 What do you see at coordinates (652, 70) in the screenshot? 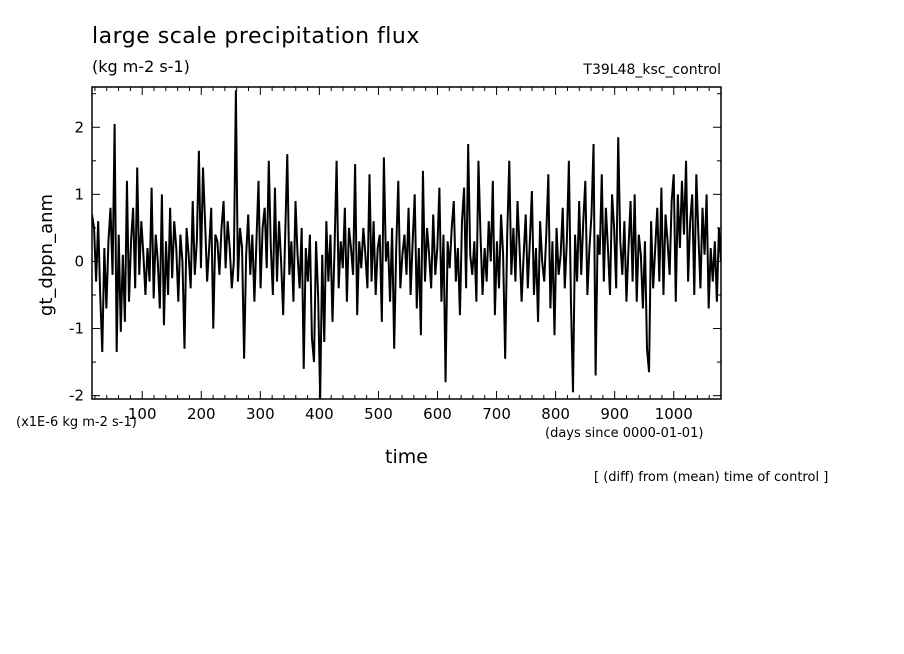
I see `run-label: T39L48_ksc_control` at bounding box center [652, 70].